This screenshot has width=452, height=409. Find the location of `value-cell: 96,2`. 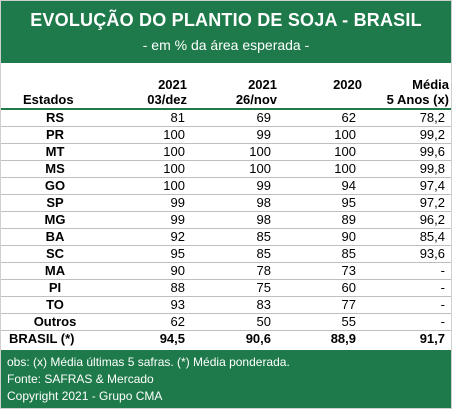

value-cell: 96,2 is located at coordinates (407, 220).